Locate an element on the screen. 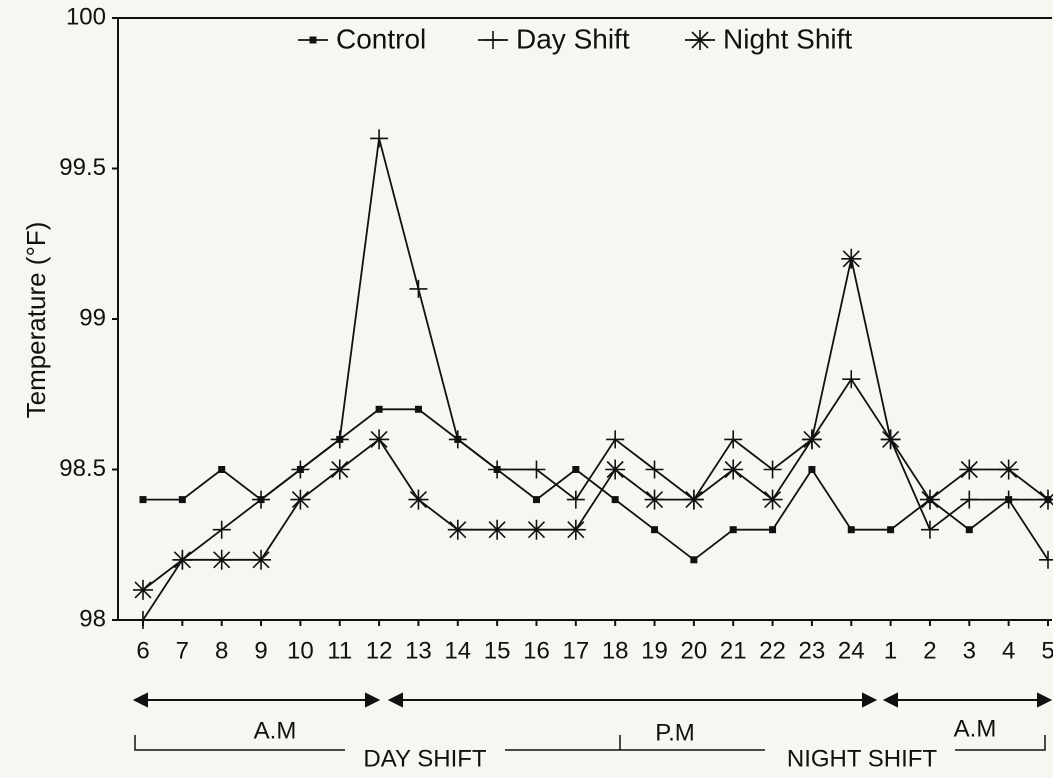  x-tick-label: 10 is located at coordinates (300, 650).